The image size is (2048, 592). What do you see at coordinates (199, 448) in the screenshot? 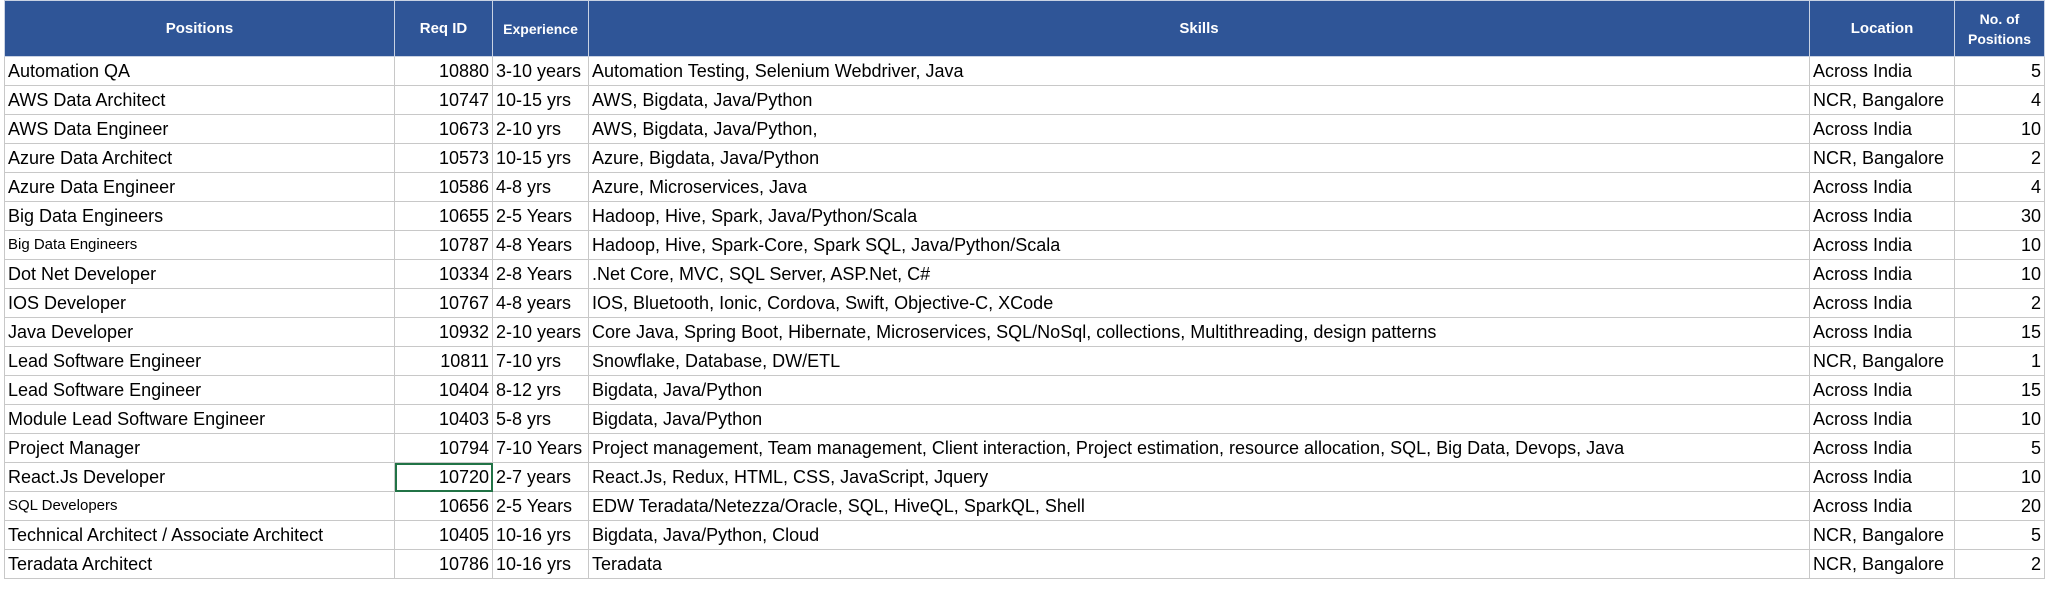
I see `cell-position: Project Manager` at bounding box center [199, 448].